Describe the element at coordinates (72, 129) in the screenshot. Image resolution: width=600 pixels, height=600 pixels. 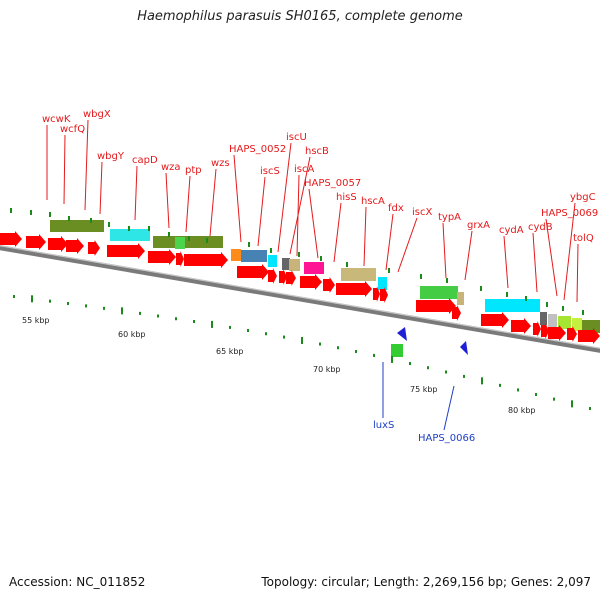
I see `label-wcfQ: wcfQ` at that location.